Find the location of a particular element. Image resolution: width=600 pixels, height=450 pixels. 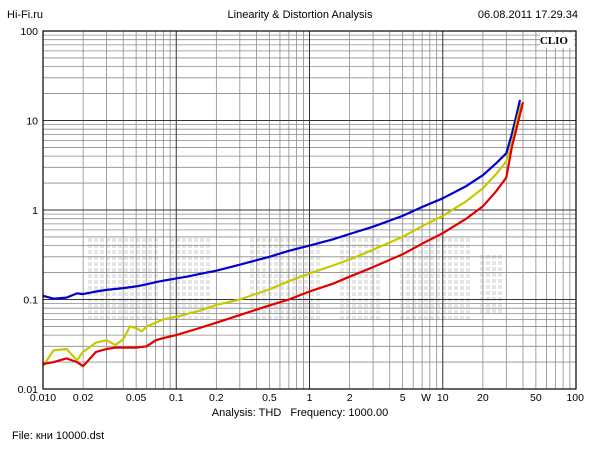

x-tick-label: 50 is located at coordinates (536, 398).